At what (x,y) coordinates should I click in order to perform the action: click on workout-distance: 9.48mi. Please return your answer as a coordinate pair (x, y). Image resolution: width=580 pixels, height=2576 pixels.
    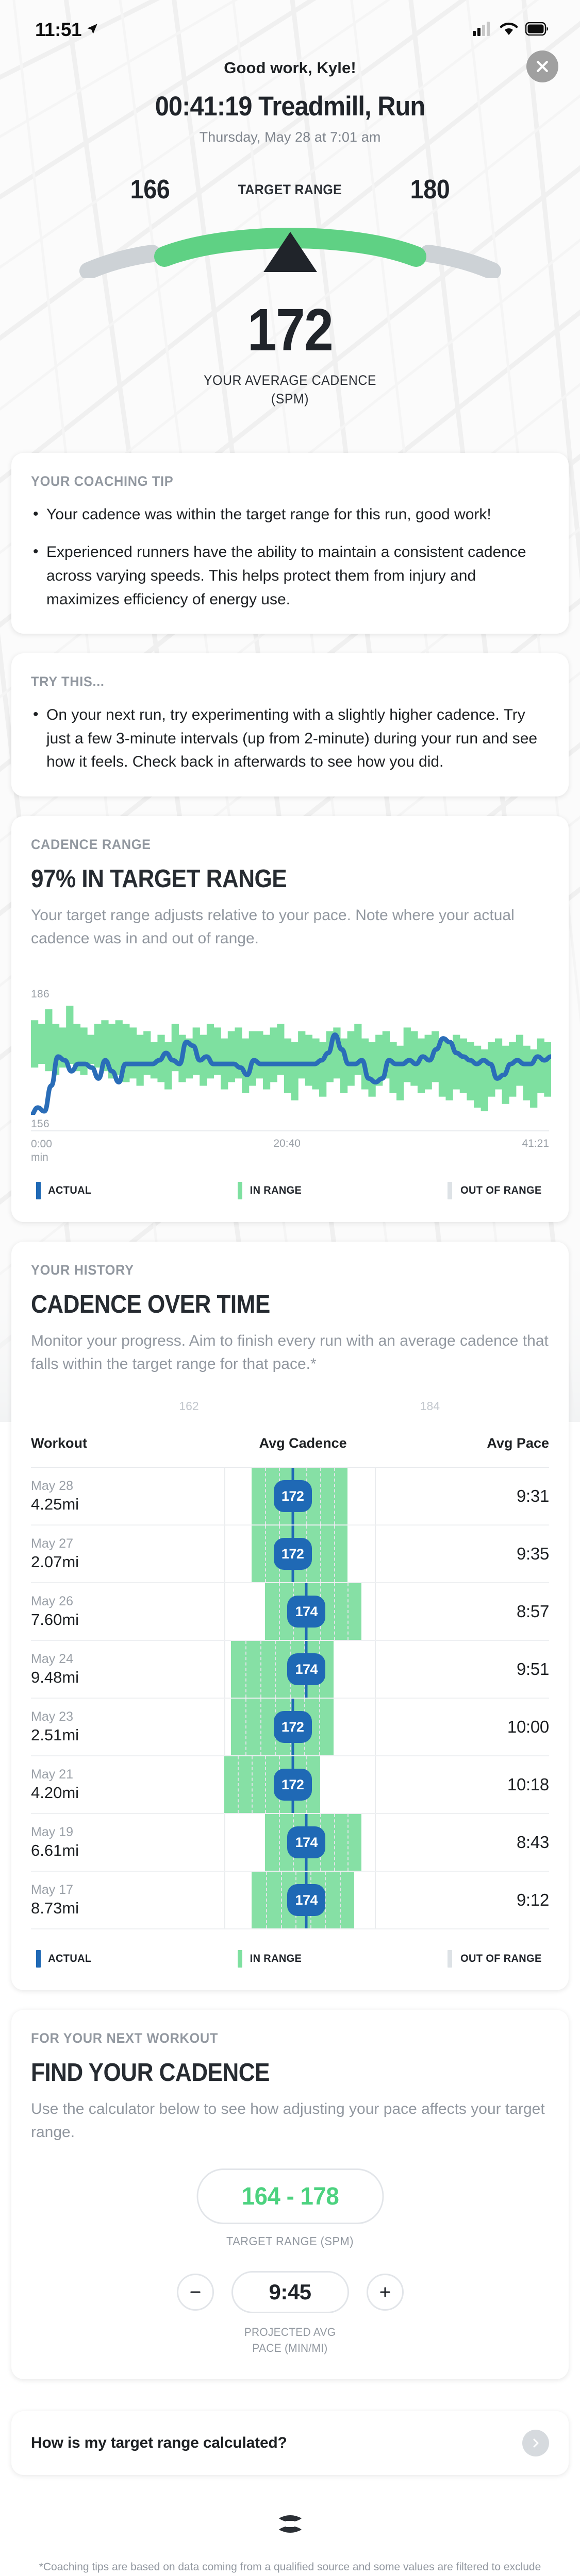
    Looking at the image, I should click on (55, 1677).